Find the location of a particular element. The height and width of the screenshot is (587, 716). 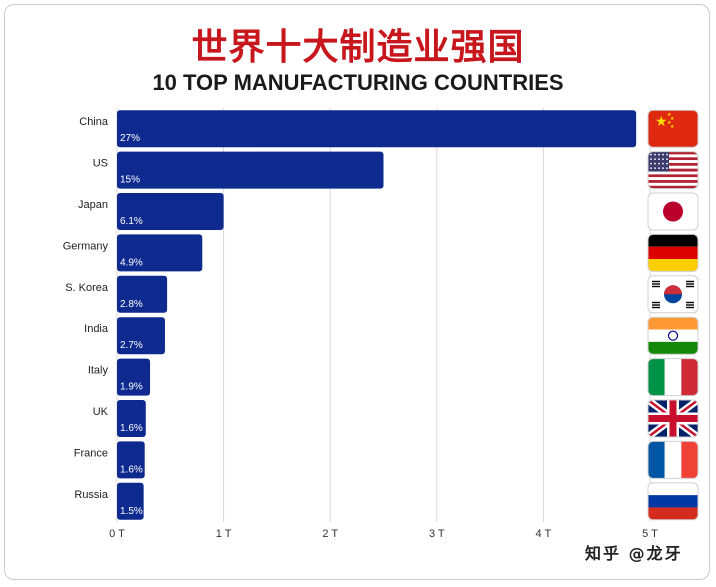

flag-india-icon is located at coordinates (673, 335).